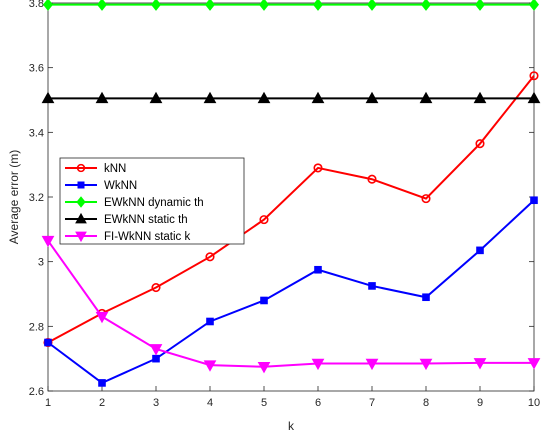  What do you see at coordinates (480, 403) in the screenshot?
I see `x-tick-label: 9` at bounding box center [480, 403].